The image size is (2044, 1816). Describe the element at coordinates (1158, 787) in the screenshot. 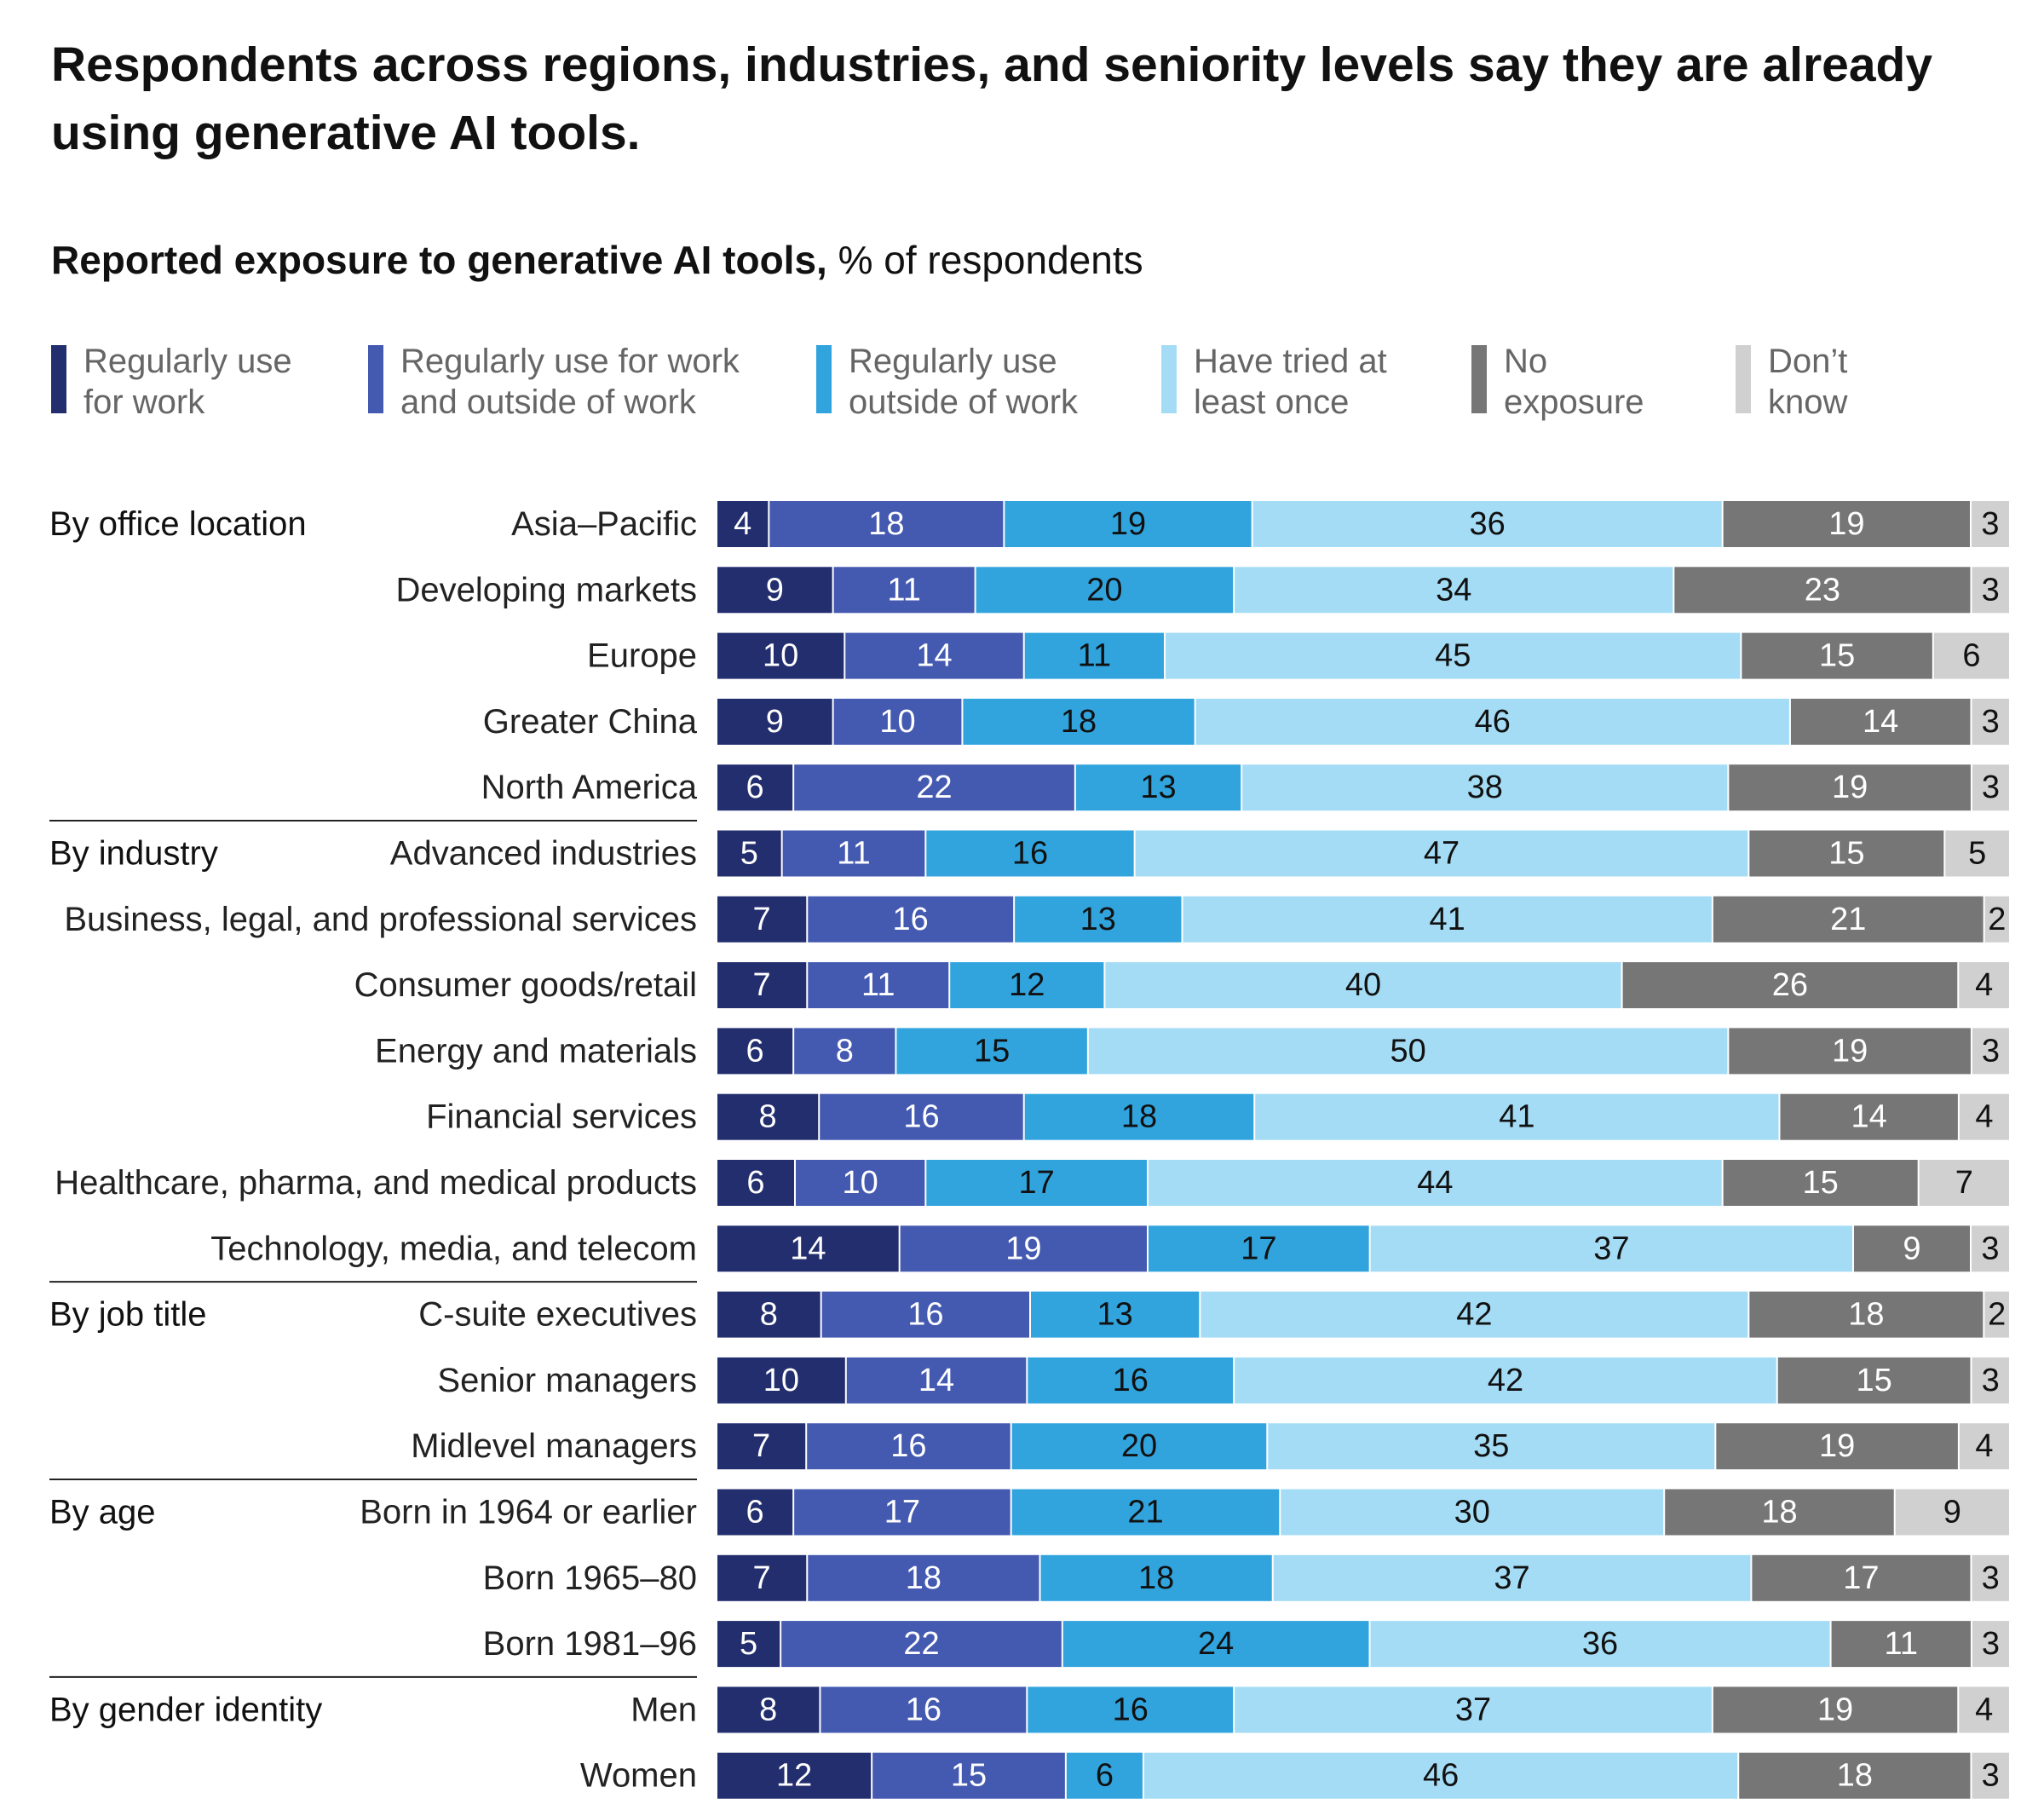

I see `data-label: 13` at that location.